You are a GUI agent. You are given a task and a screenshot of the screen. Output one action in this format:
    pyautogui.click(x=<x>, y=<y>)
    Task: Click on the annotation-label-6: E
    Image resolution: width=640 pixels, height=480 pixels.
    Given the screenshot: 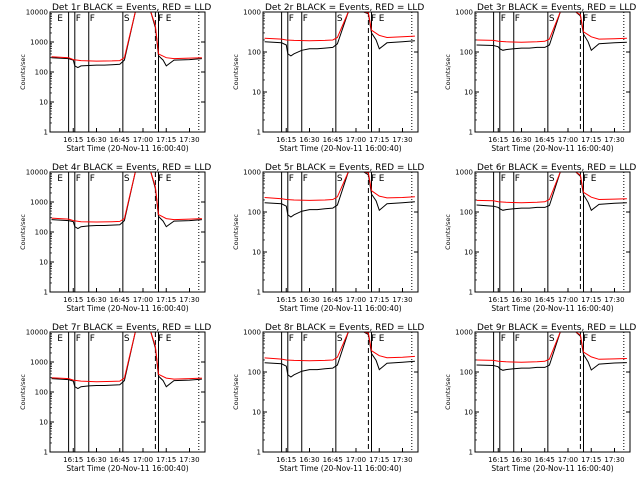 What is the action you would take?
    pyautogui.click(x=169, y=19)
    